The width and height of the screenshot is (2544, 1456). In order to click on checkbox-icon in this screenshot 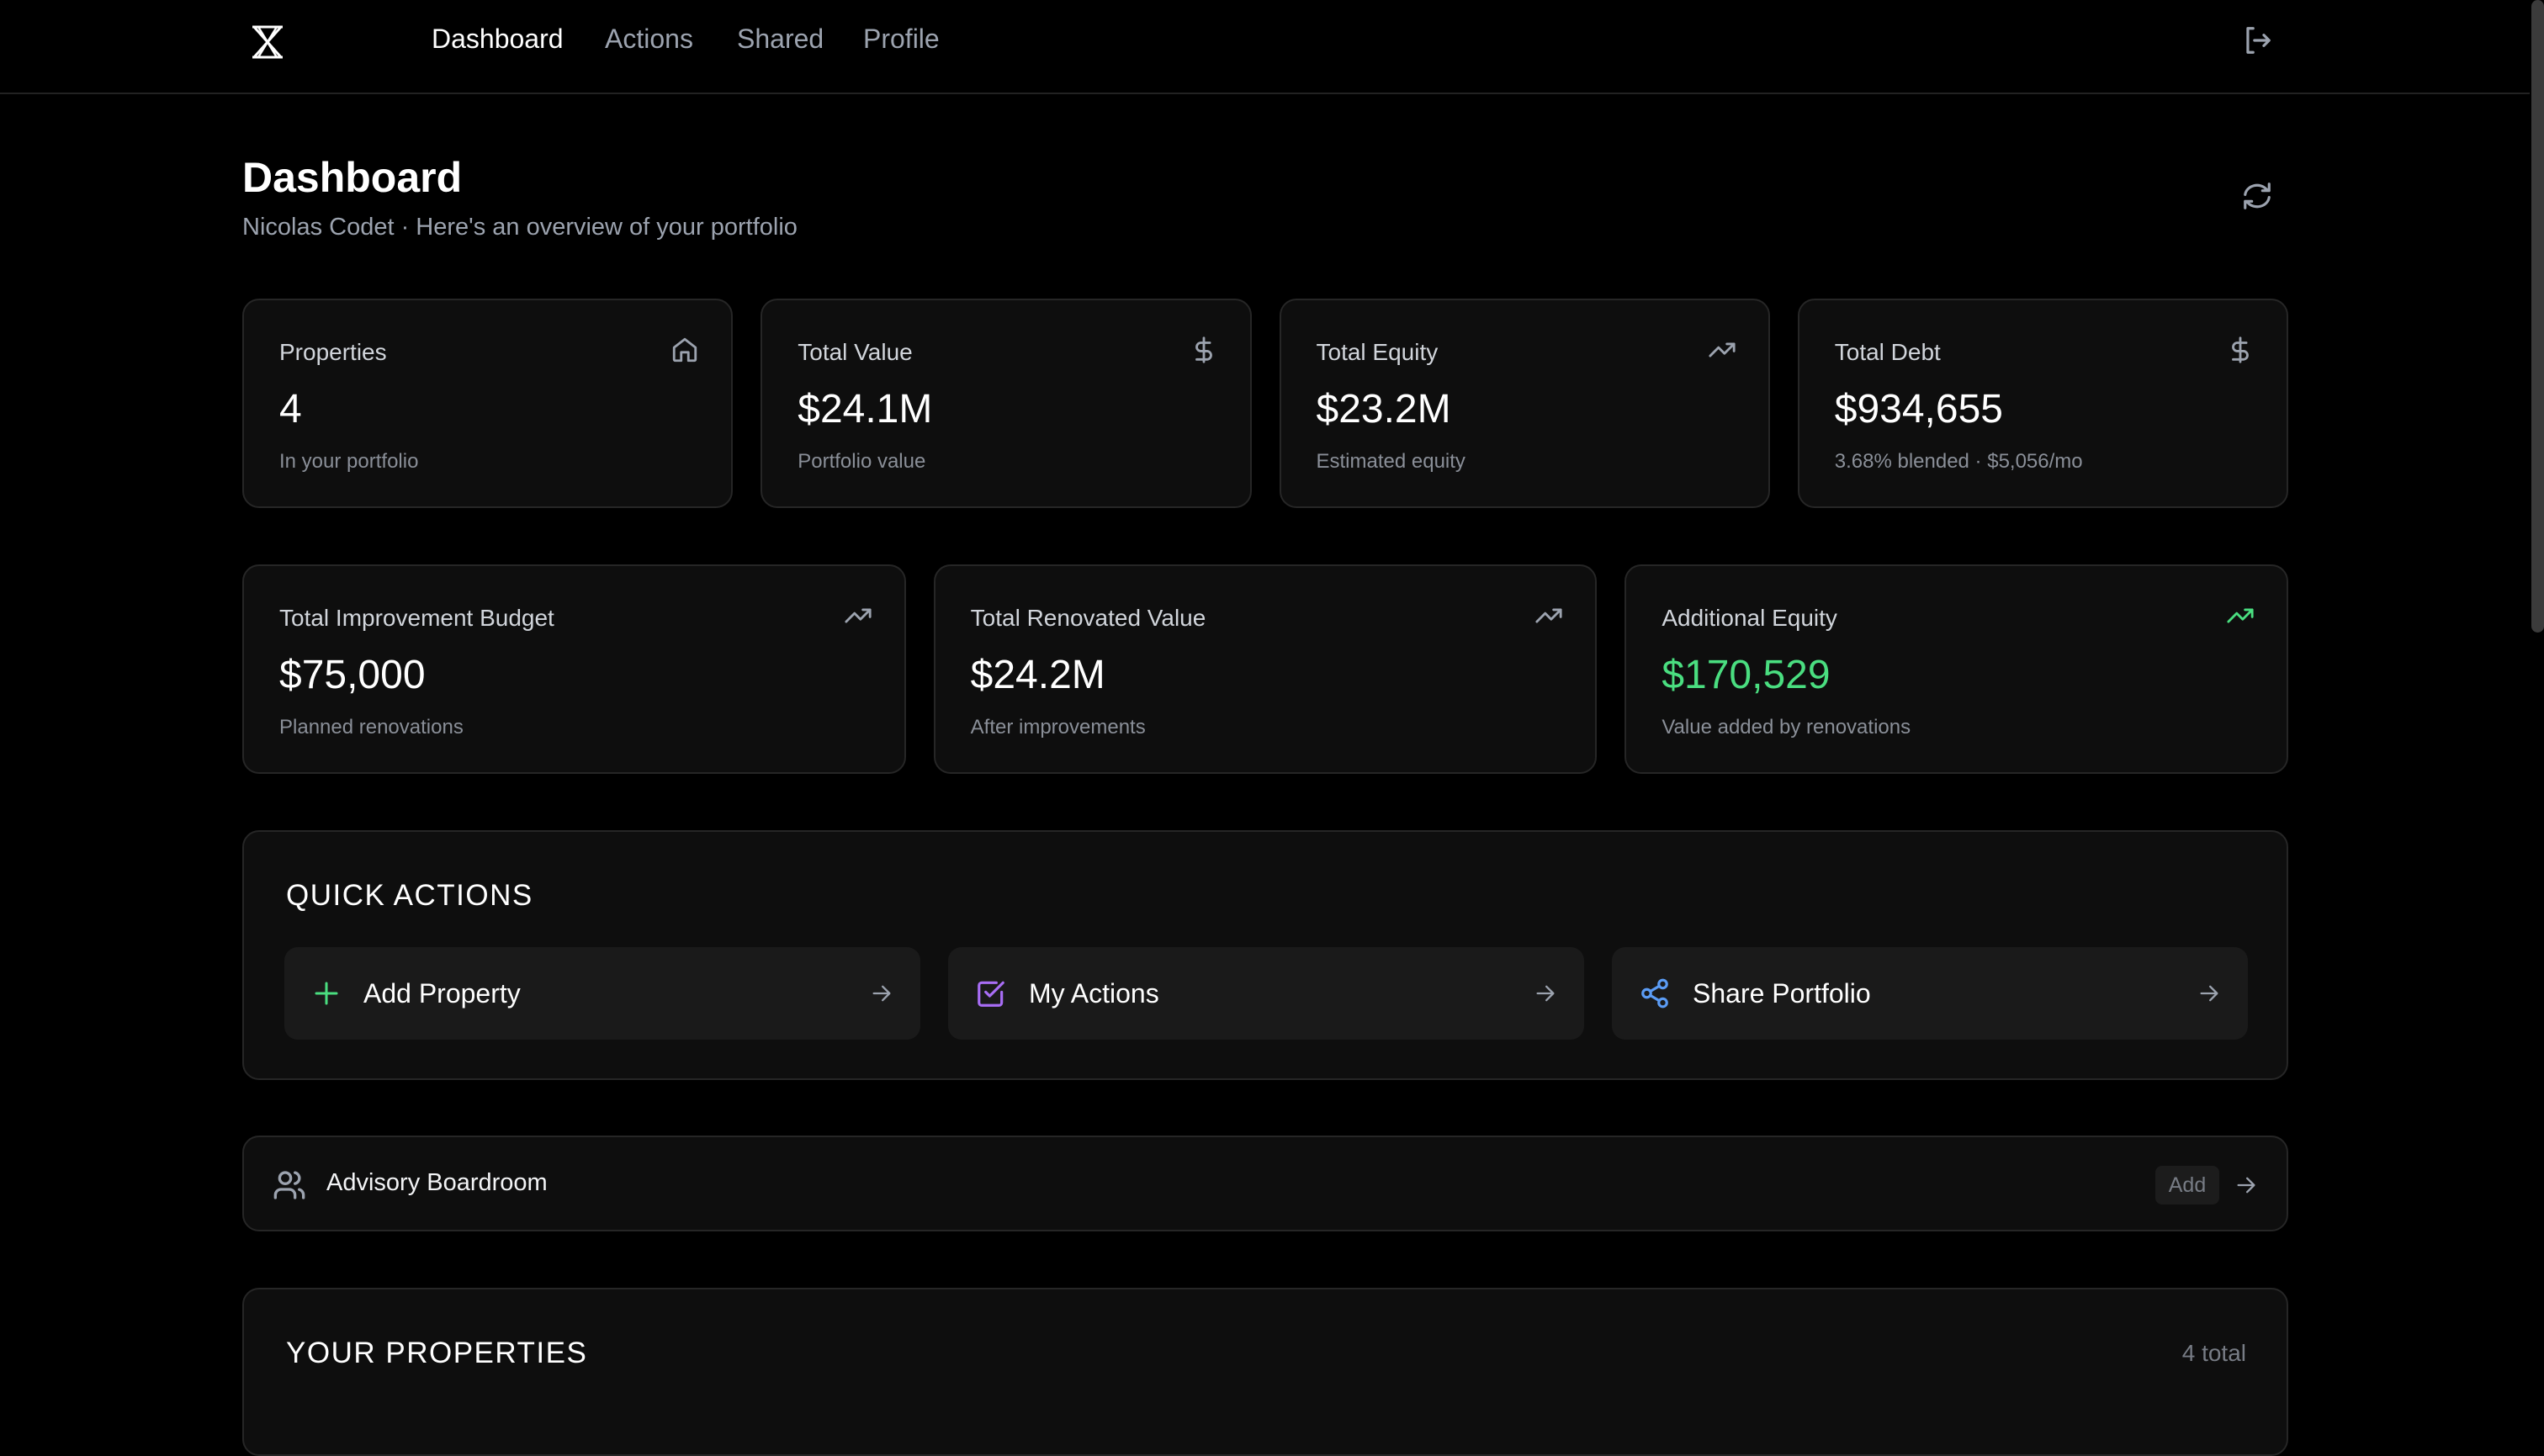, I will do `click(991, 994)`.